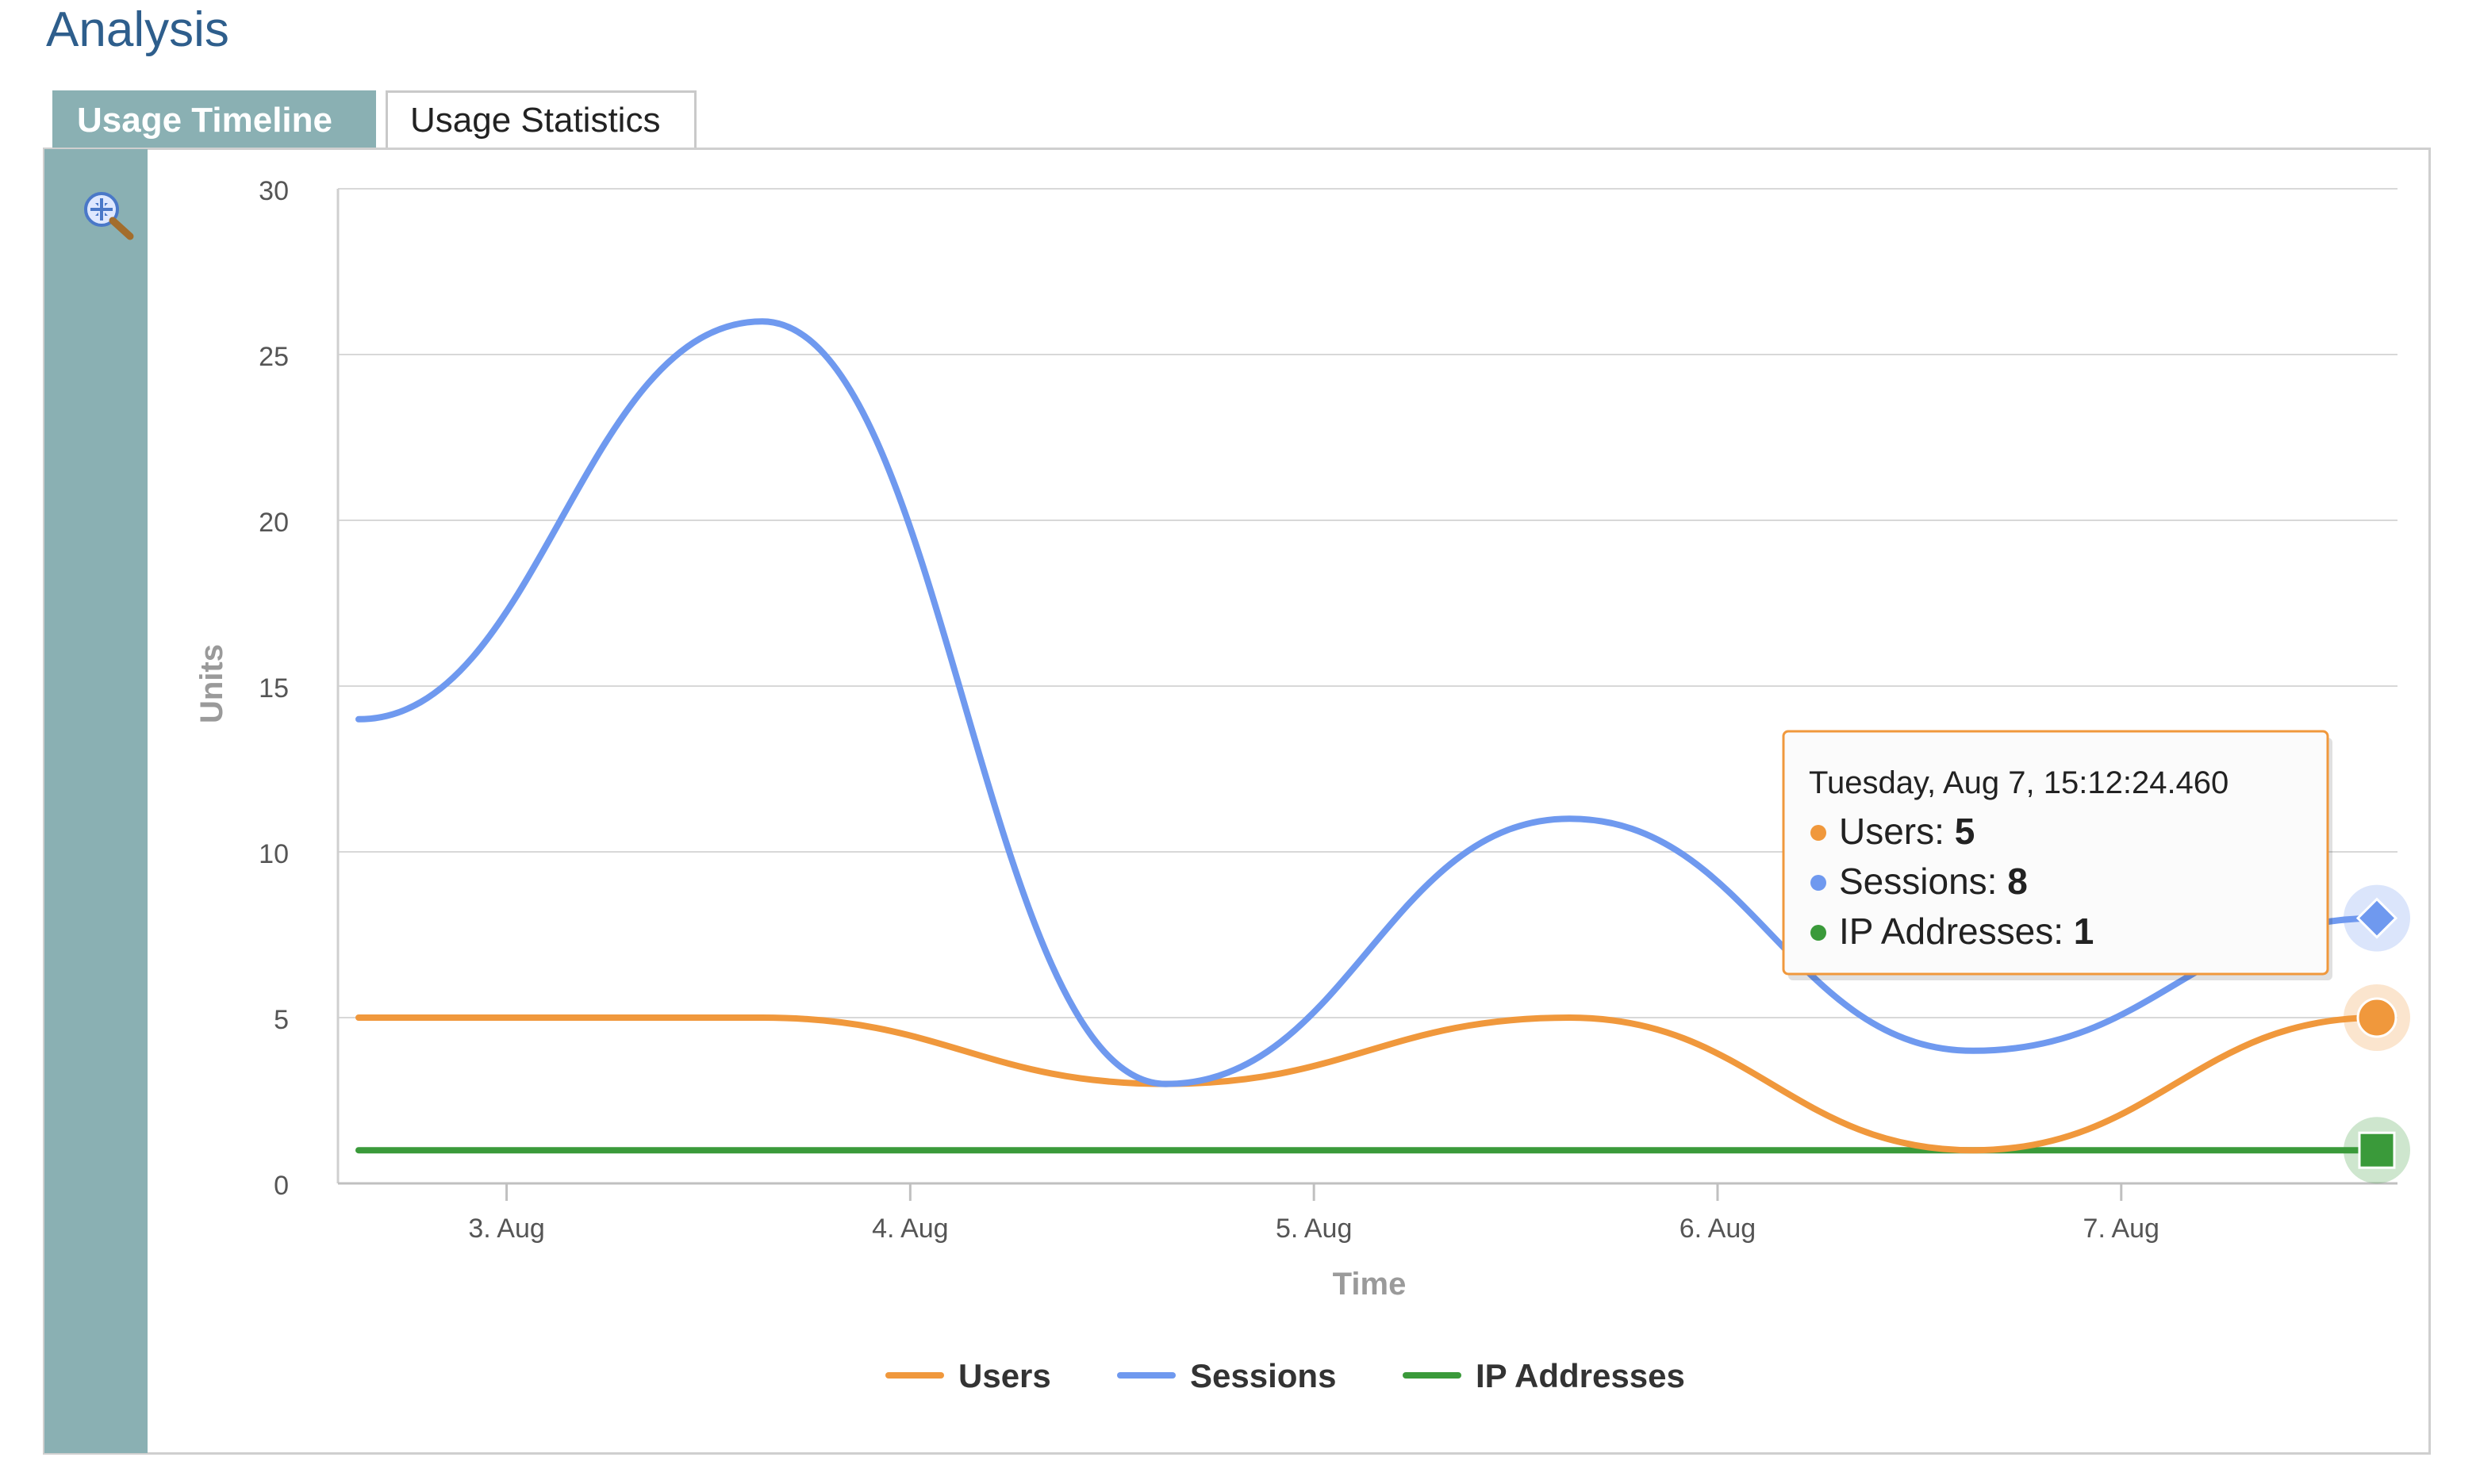 The height and width of the screenshot is (1484, 2480). I want to click on y-tick-label: 10, so click(274, 854).